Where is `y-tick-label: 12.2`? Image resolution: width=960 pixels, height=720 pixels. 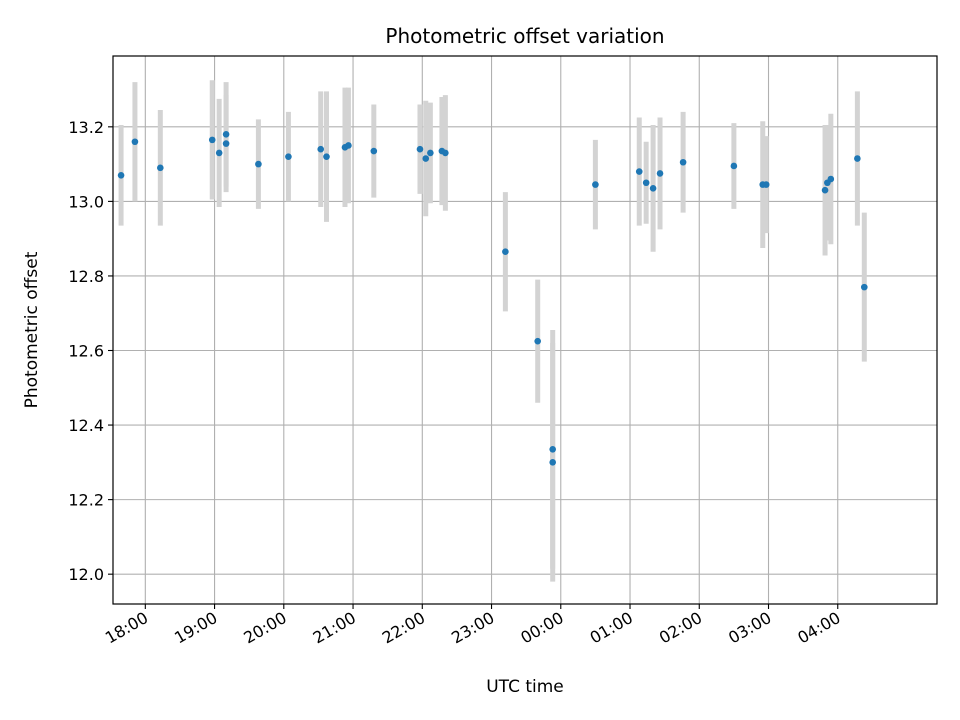 y-tick-label: 12.2 is located at coordinates (86, 500).